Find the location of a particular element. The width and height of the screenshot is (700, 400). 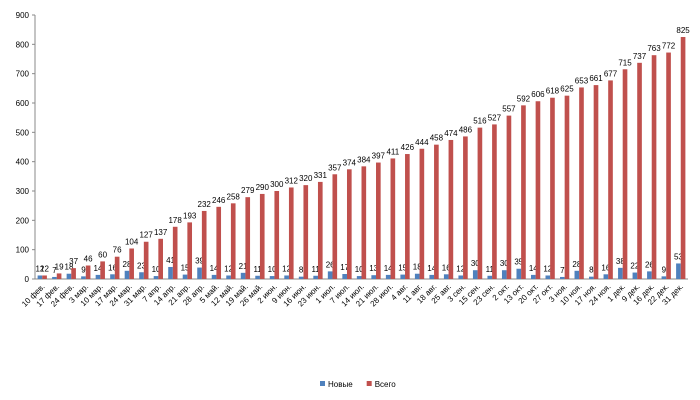

value-label: 39 is located at coordinates (199, 261).